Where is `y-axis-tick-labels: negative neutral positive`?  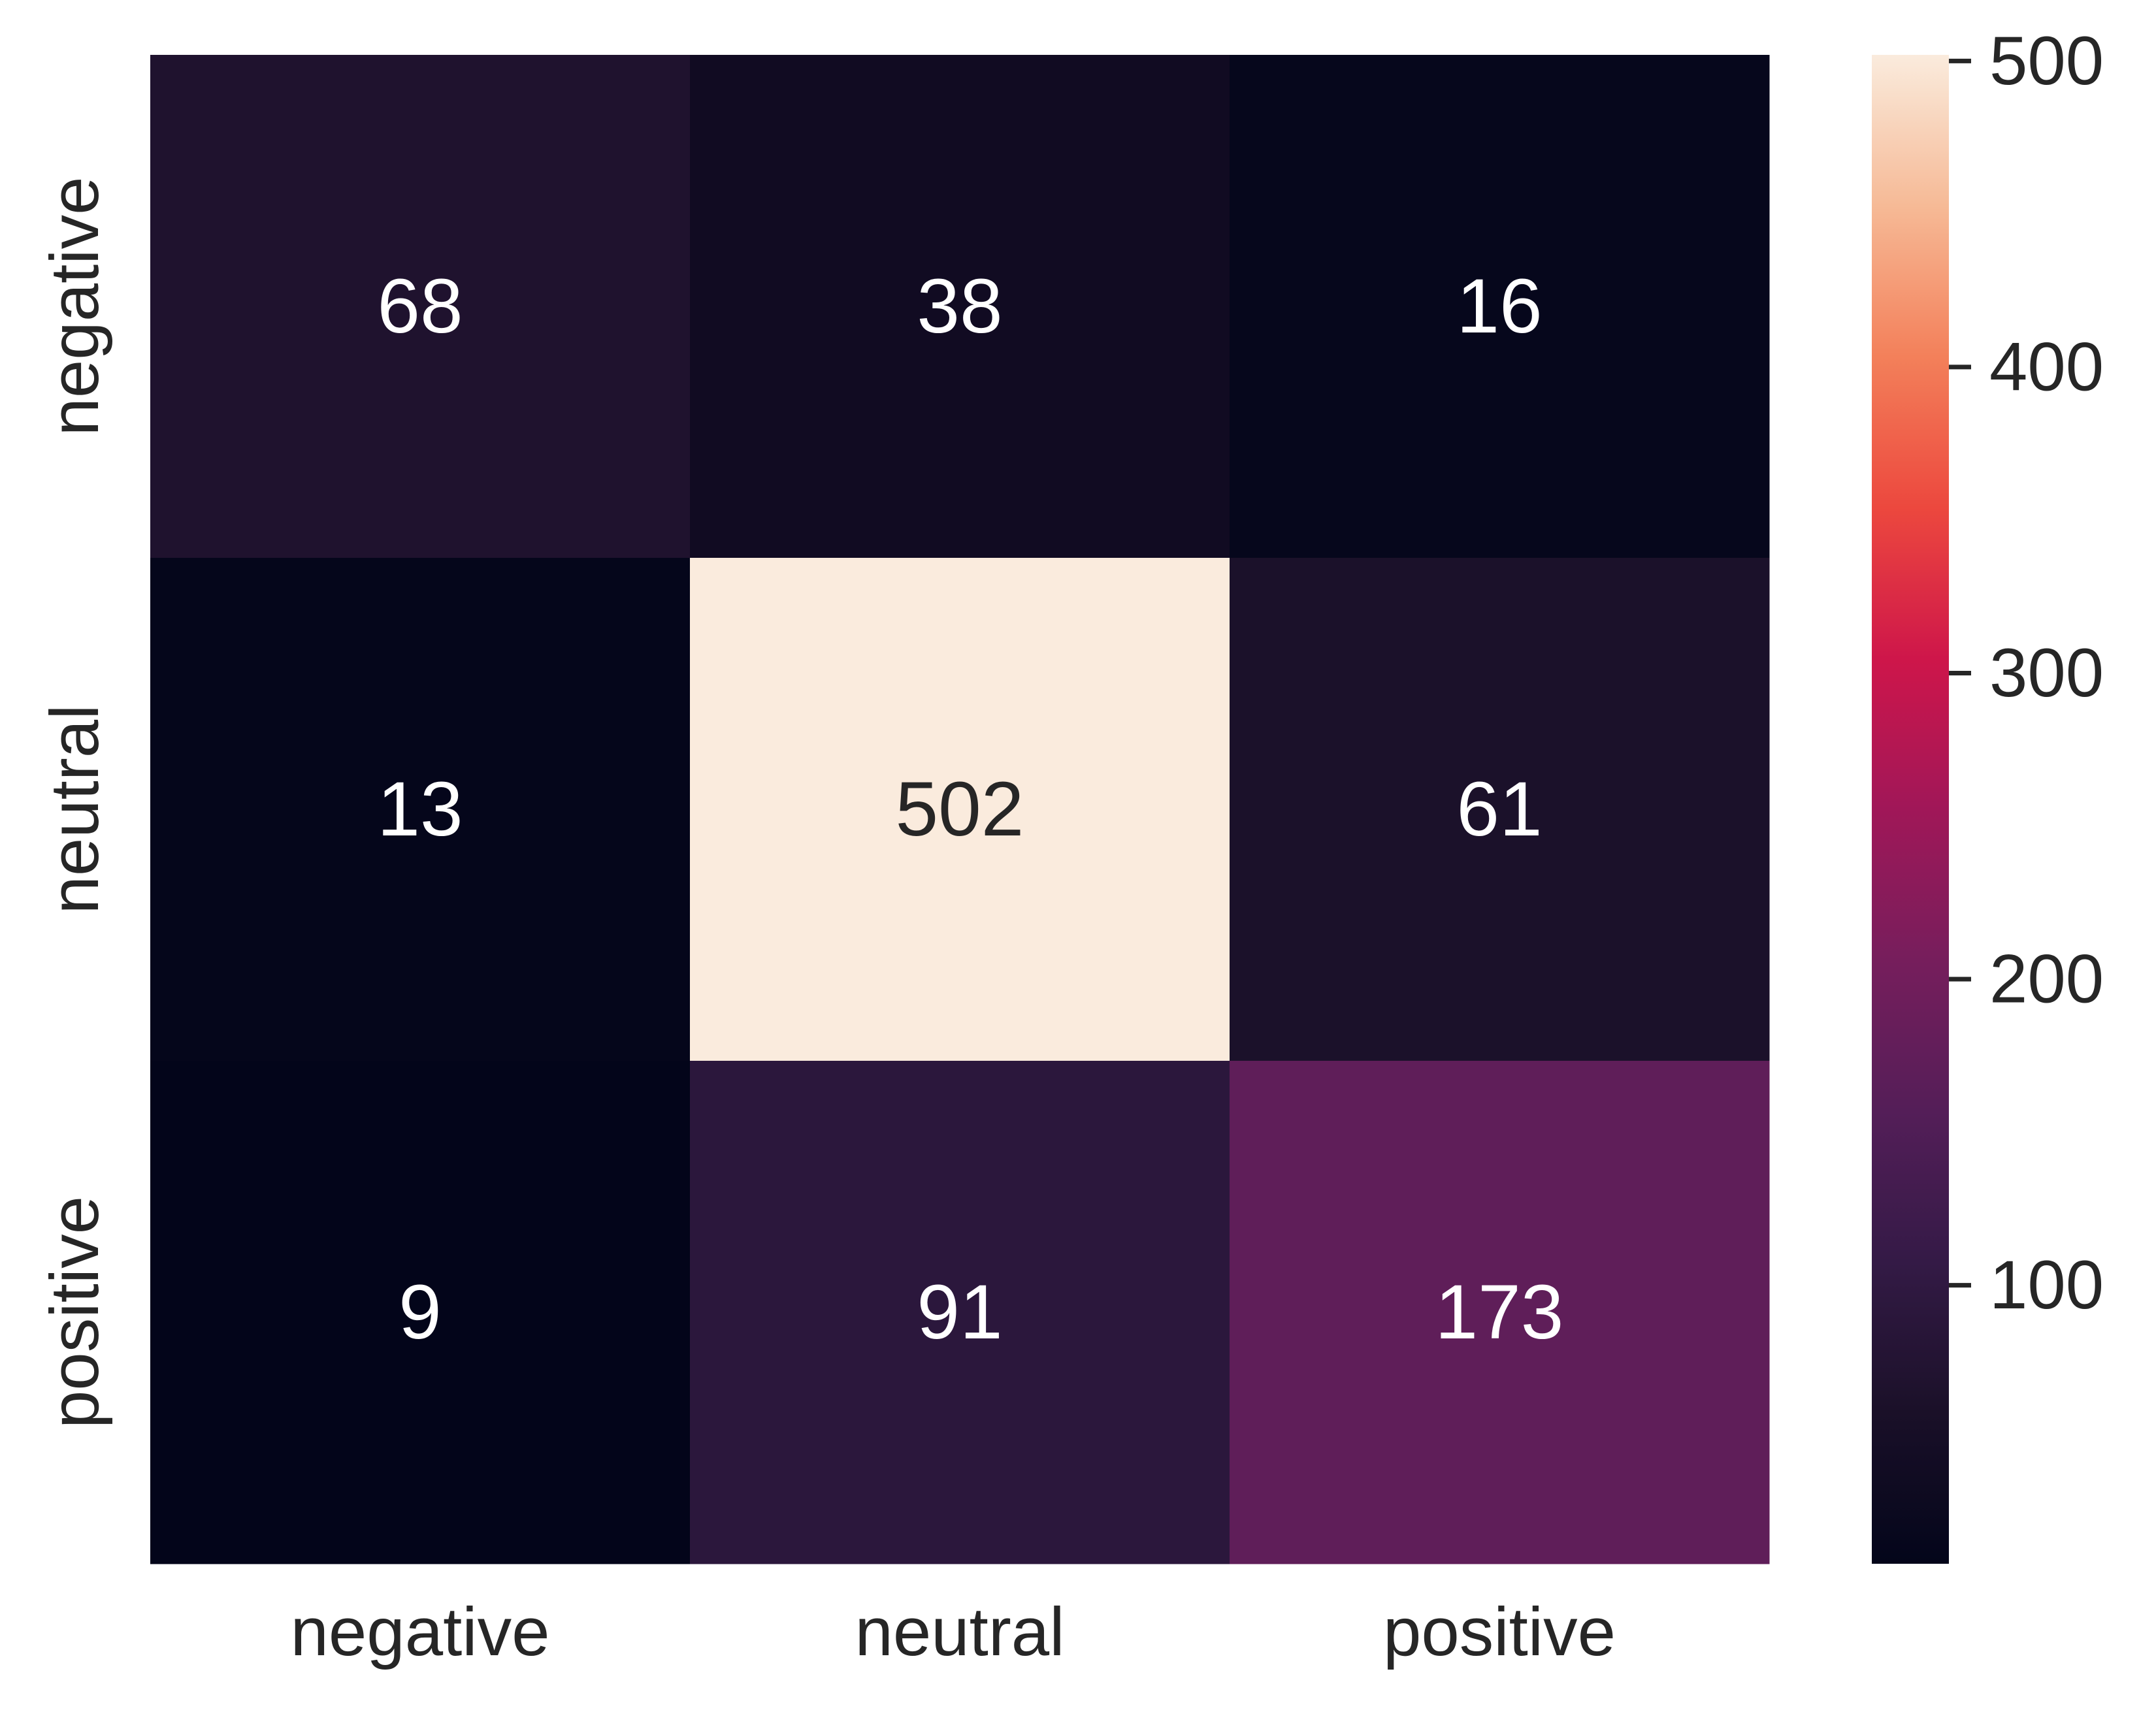 y-axis-tick-labels: negative neutral positive is located at coordinates (75, 803).